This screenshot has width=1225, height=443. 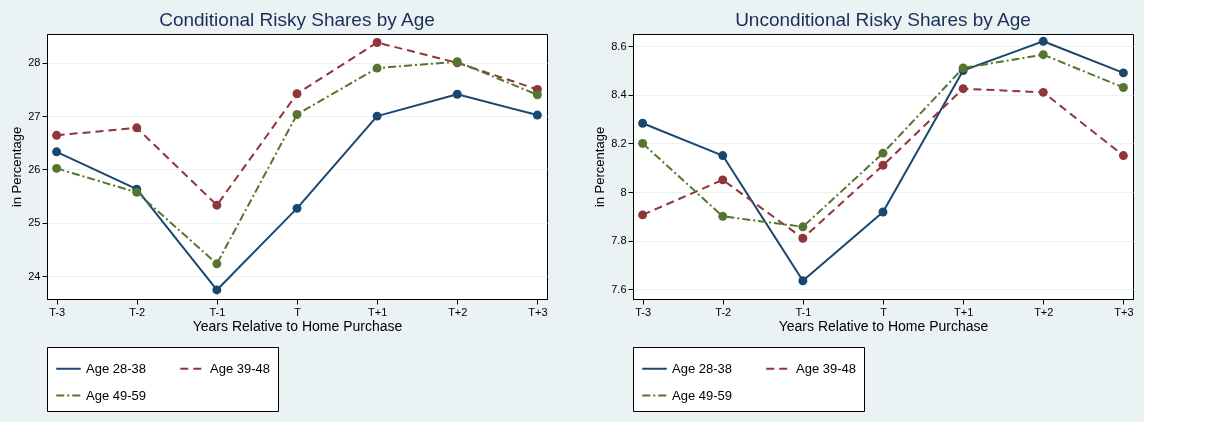 I want to click on y-tick-label: 7.8, so click(x=619, y=240).